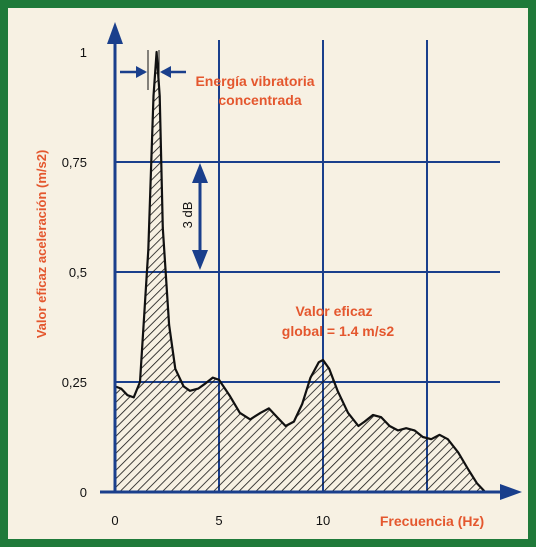 Image resolution: width=536 pixels, height=547 pixels. What do you see at coordinates (333, 311) in the screenshot?
I see `global-annotation-line-1: Valor eficaz` at bounding box center [333, 311].